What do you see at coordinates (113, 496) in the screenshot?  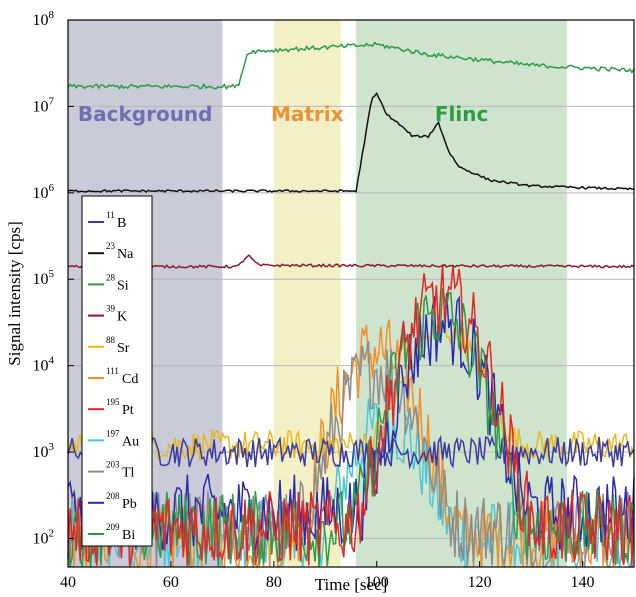 I see `legend-mass-pb: 208` at bounding box center [113, 496].